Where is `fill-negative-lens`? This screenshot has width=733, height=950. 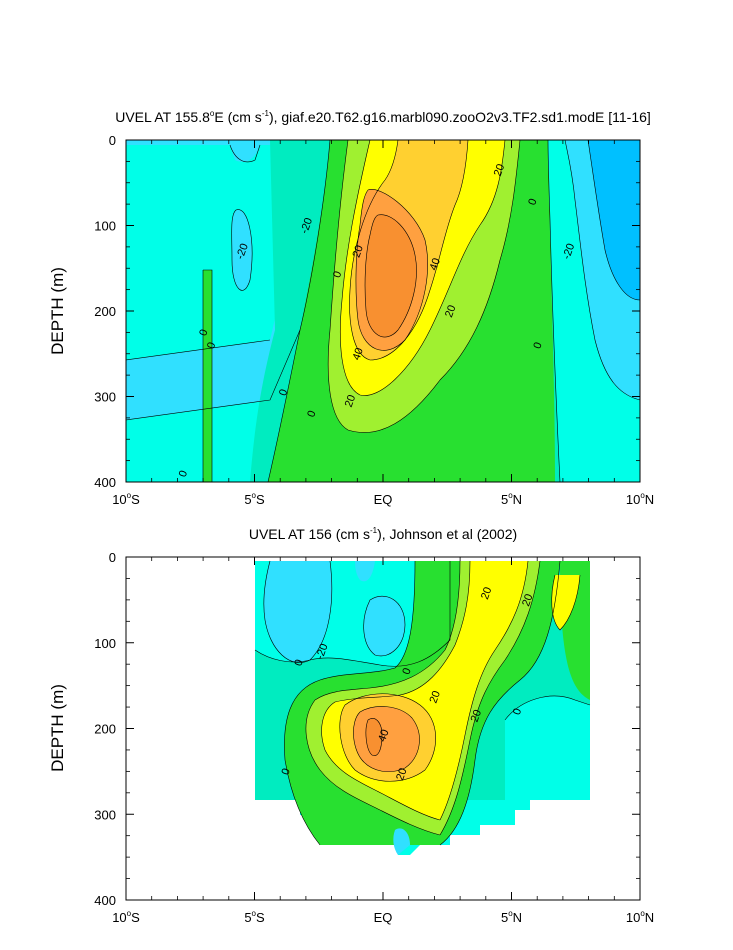 fill-negative-lens is located at coordinates (242, 250).